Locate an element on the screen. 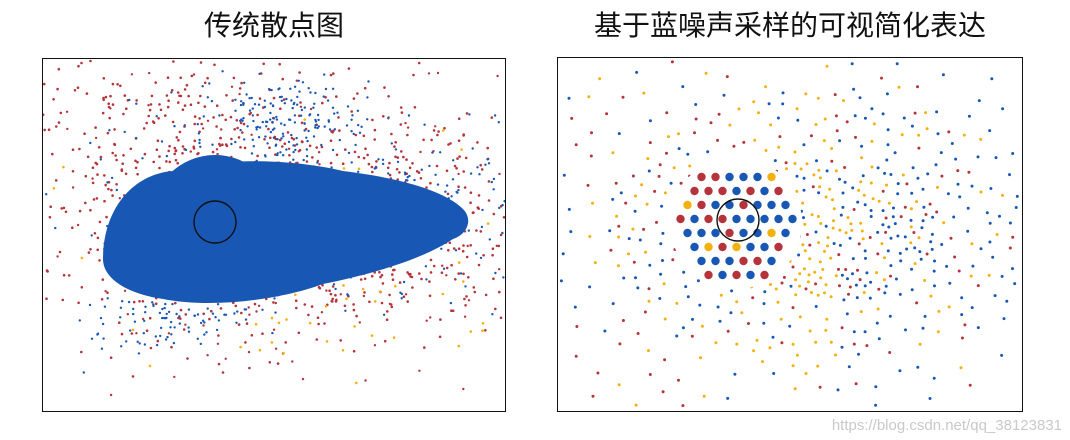  right-panel-title: 基于蓝噪声采样的可视简化表达 is located at coordinates (789, 25).